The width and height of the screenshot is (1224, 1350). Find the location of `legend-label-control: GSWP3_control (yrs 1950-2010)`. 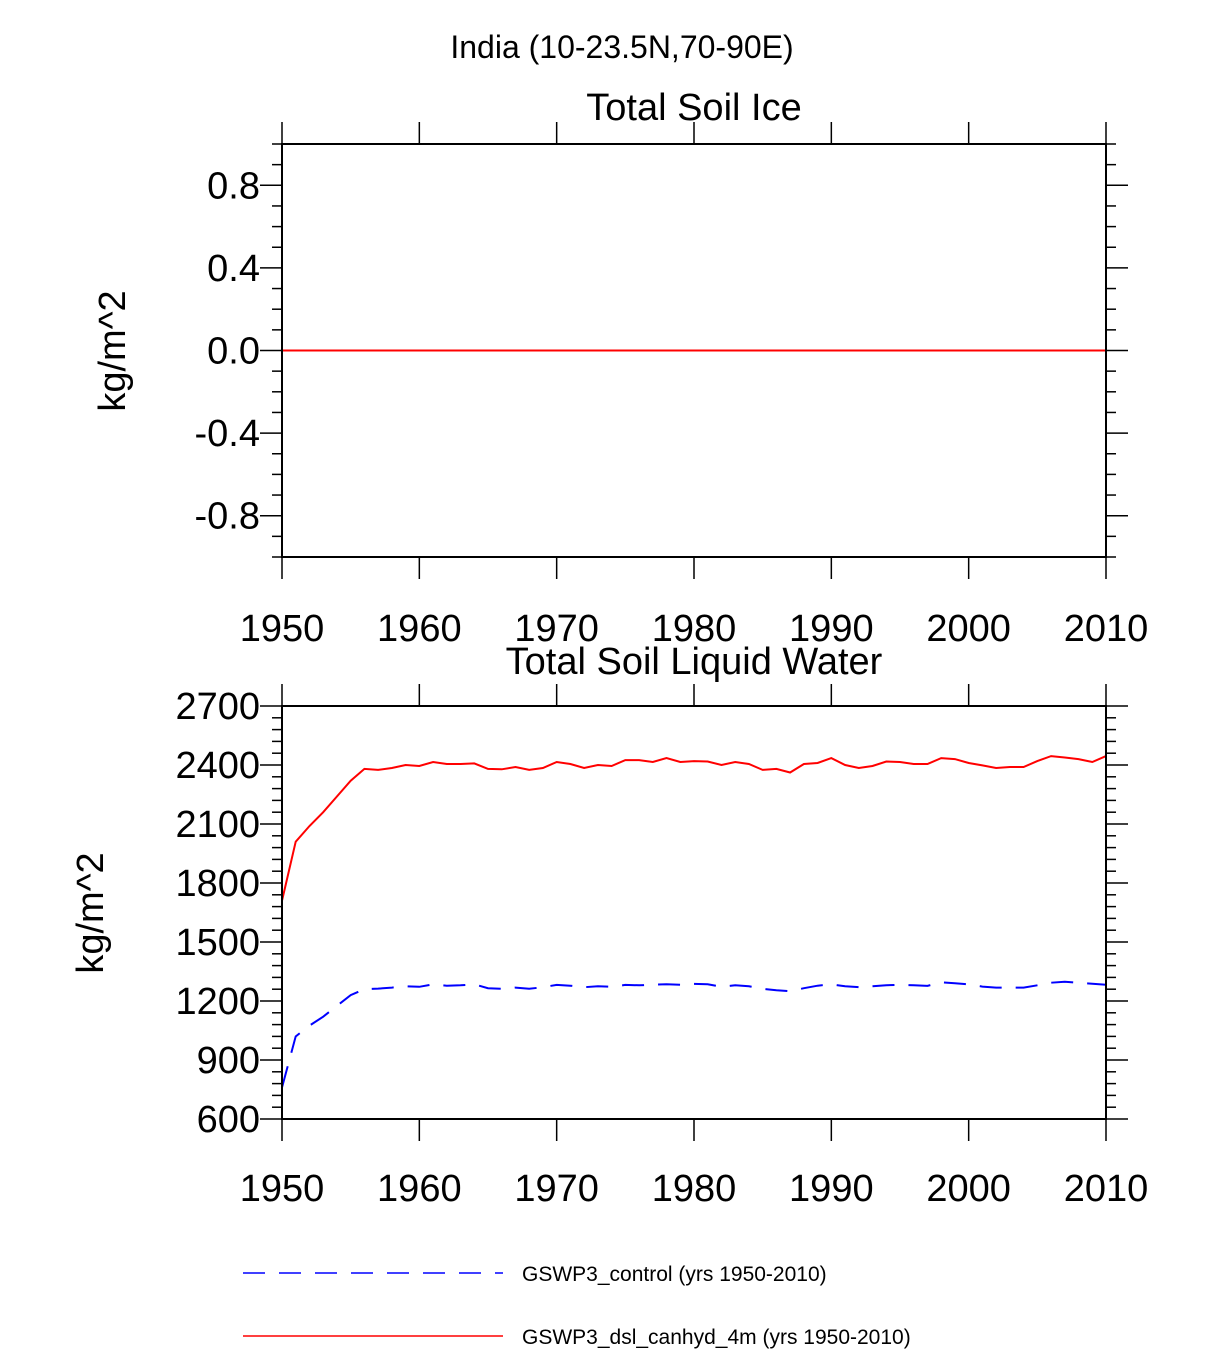

legend-label-control: GSWP3_control (yrs 1950-2010) is located at coordinates (674, 1274).